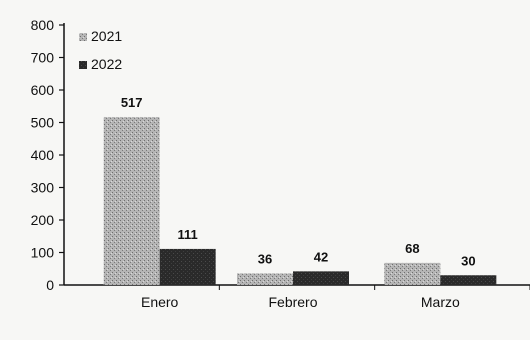 The width and height of the screenshot is (530, 340). What do you see at coordinates (100, 50) in the screenshot?
I see `legend: 2021 2022` at bounding box center [100, 50].